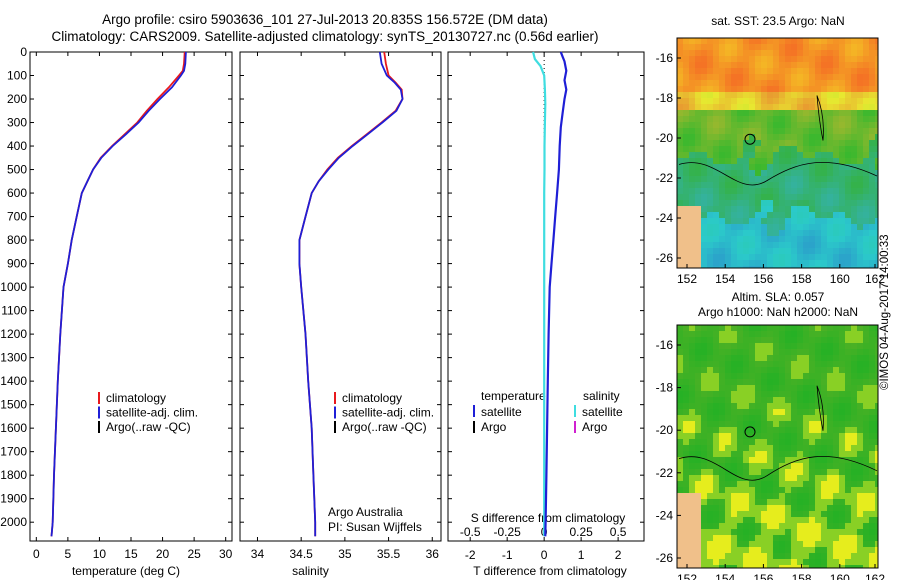  I want to click on x-tick-label: 25, so click(194, 554).